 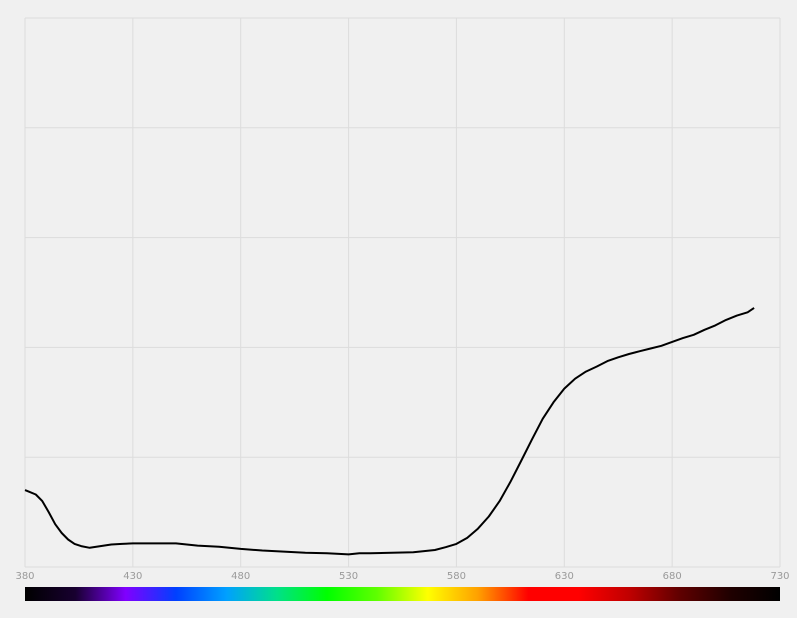 What do you see at coordinates (672, 576) in the screenshot?
I see `x-tick-label-680: 680` at bounding box center [672, 576].